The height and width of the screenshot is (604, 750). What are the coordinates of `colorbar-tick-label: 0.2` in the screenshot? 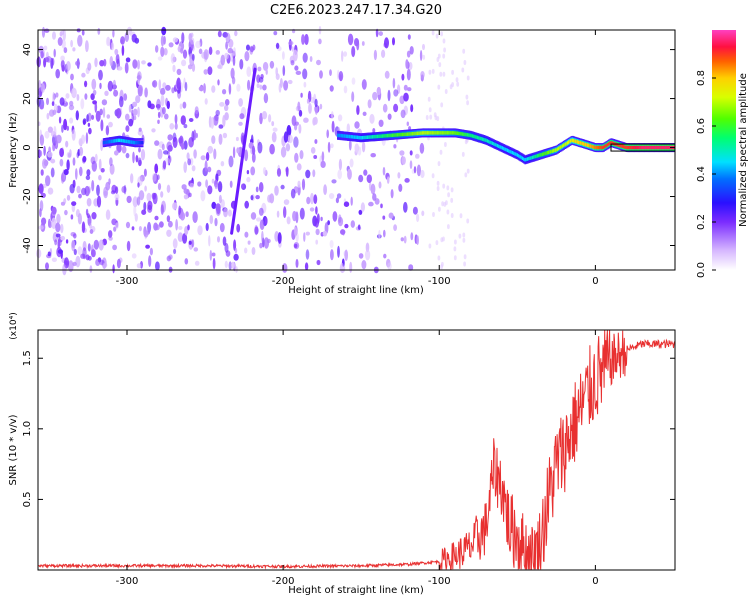 It's located at (701, 222).